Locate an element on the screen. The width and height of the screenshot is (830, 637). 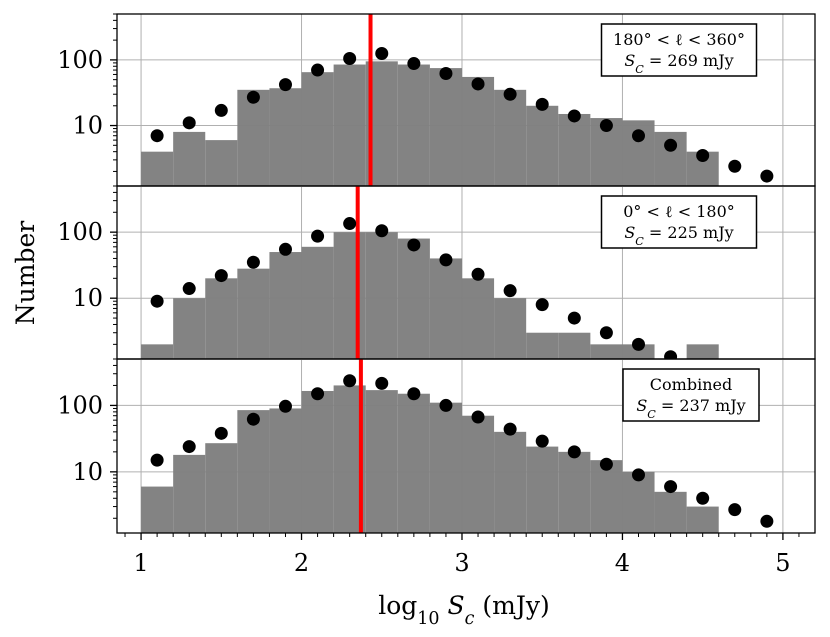
annotation-region: 180° < ℓ < 360° is located at coordinates (679, 39).